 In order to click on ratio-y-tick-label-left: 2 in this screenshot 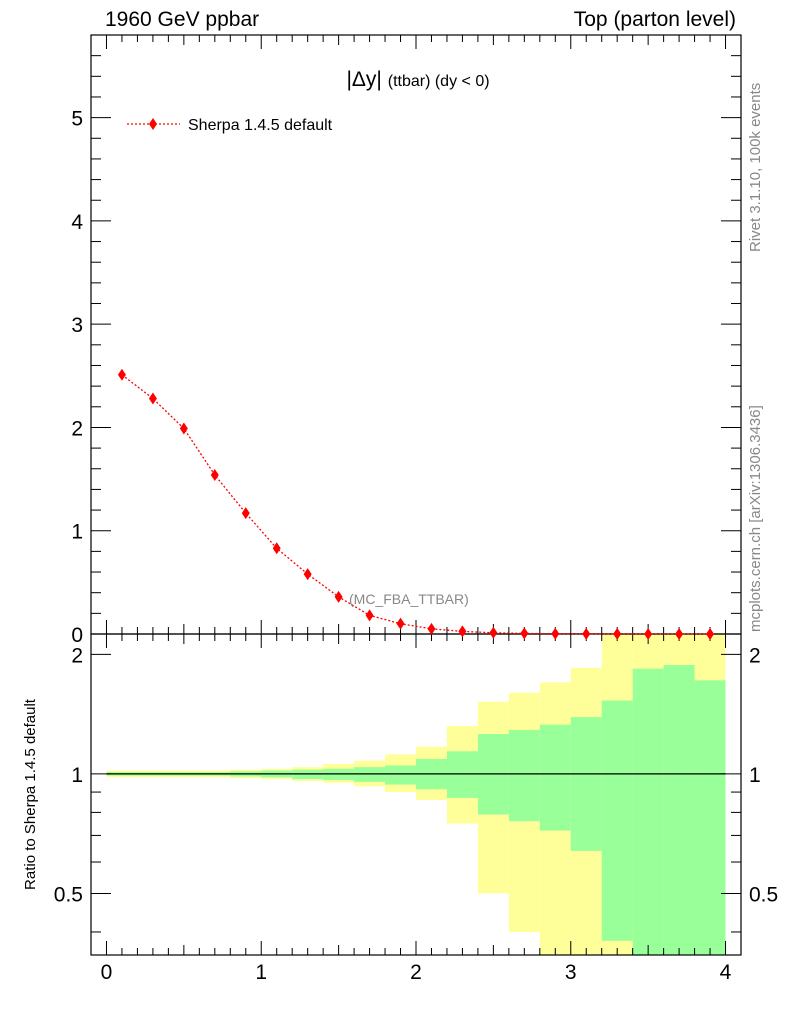, I will do `click(77, 655)`.